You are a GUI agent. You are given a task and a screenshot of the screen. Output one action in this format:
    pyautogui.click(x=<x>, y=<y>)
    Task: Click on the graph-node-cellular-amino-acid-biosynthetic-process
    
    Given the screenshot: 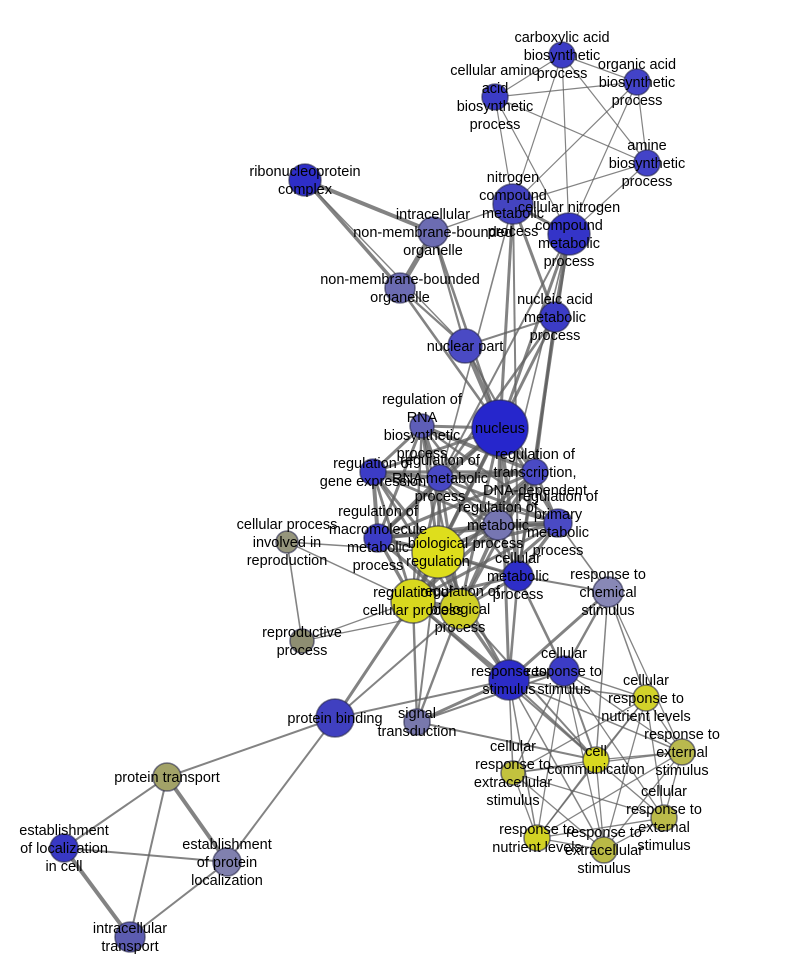 What is the action you would take?
    pyautogui.click(x=495, y=97)
    